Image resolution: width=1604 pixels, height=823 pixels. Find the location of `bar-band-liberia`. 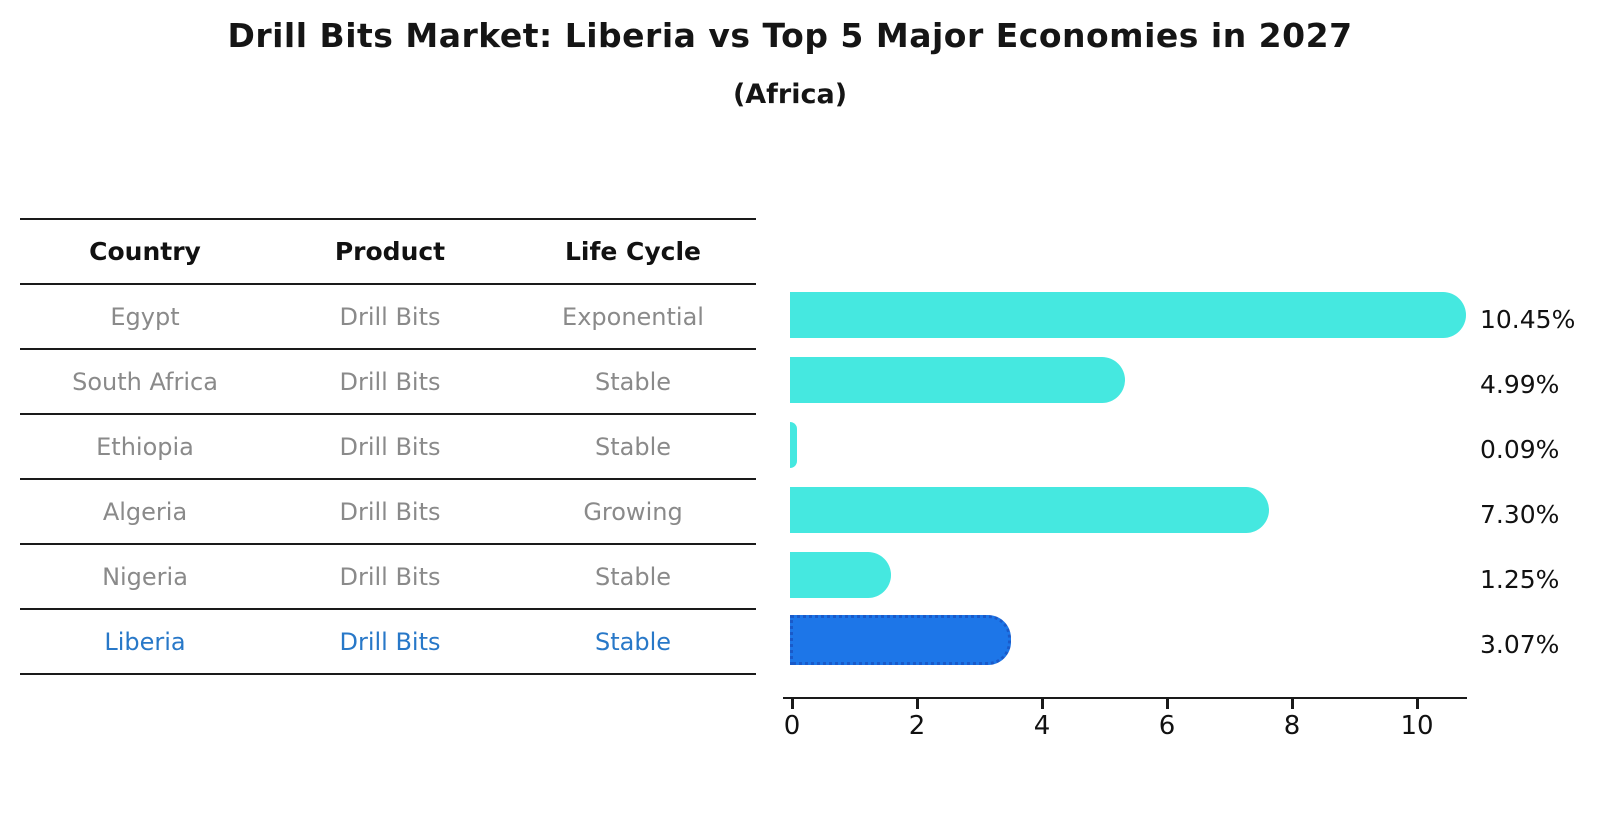

bar-band-liberia is located at coordinates (1140, 640).